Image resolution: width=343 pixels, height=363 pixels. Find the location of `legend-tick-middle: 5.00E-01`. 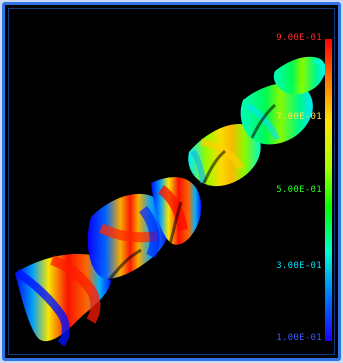

legend-tick-middle: 5.00E-01 is located at coordinates (299, 190).